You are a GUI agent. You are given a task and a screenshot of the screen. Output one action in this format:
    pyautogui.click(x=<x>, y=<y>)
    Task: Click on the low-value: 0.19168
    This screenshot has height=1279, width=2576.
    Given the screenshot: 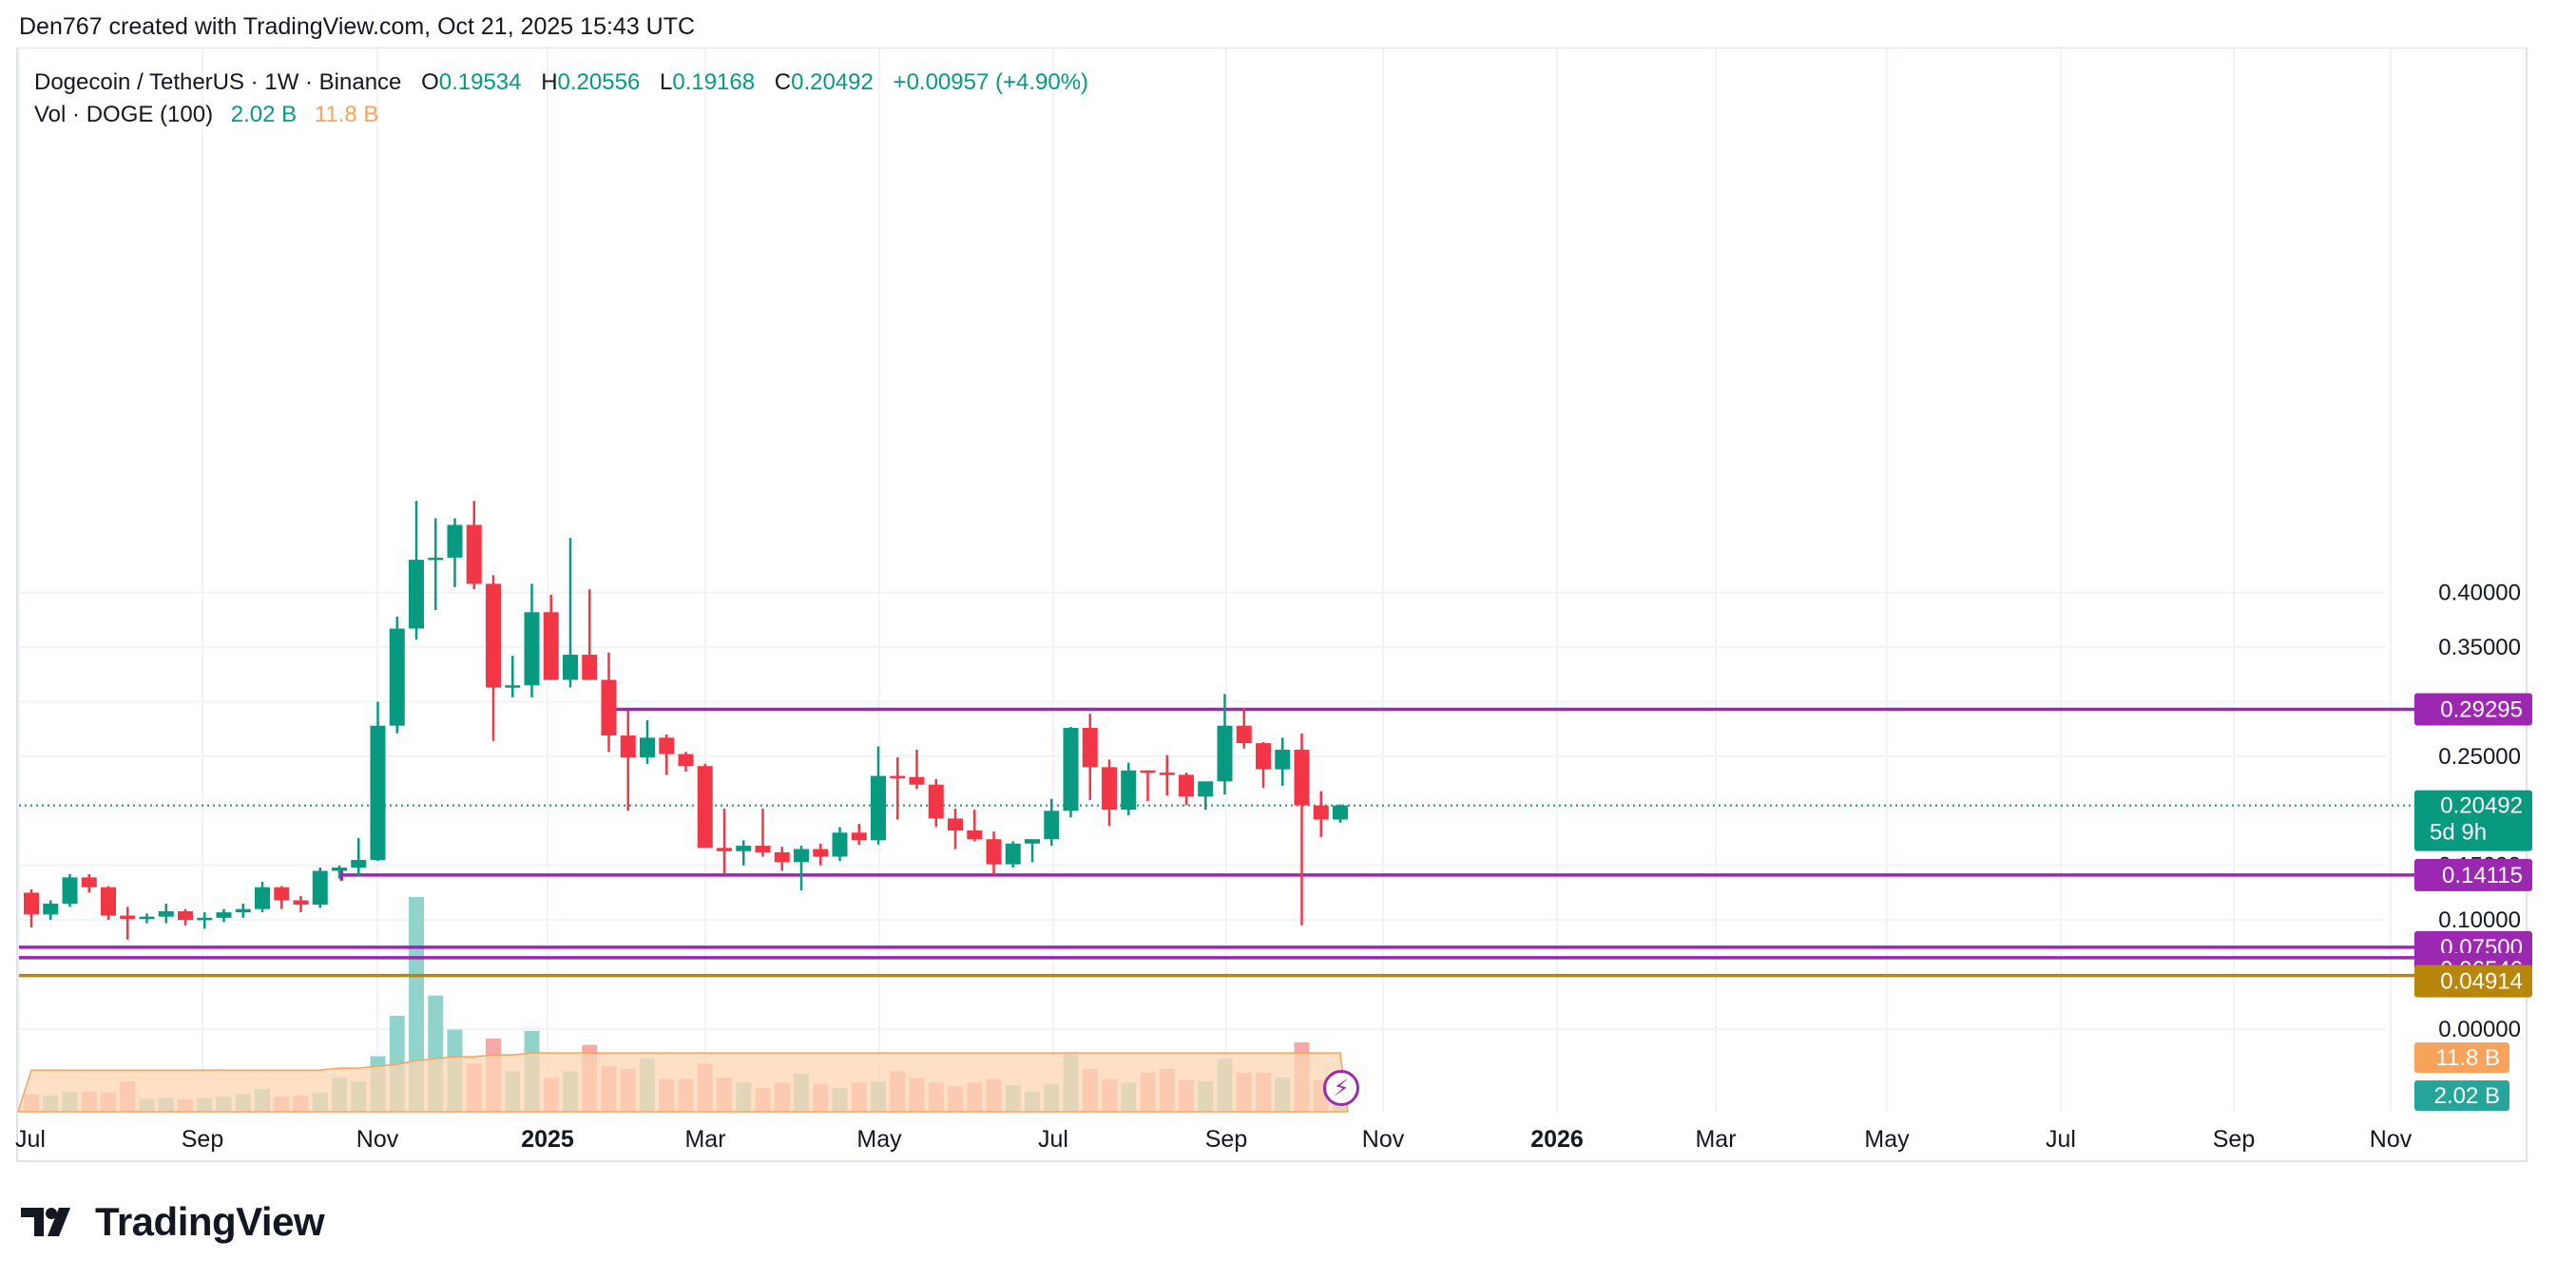 What is the action you would take?
    pyautogui.click(x=714, y=82)
    